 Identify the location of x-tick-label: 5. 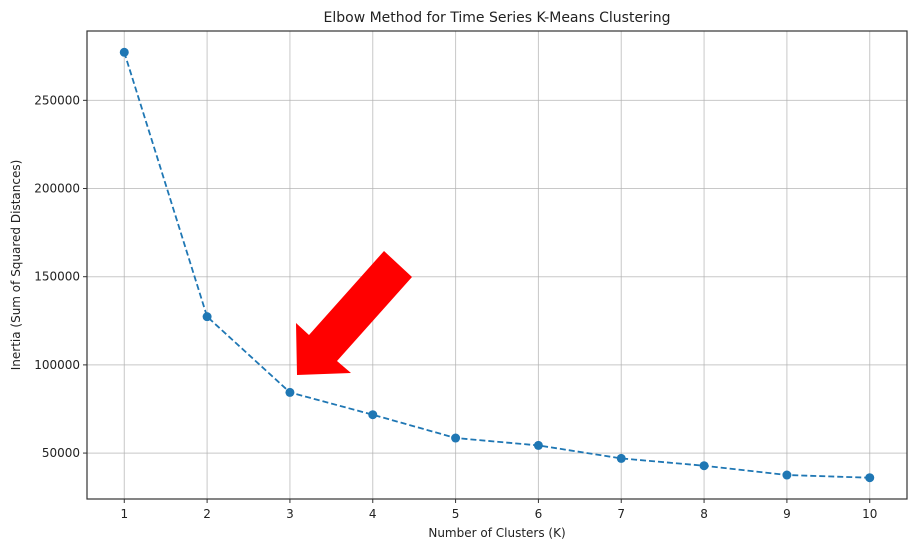
(456, 514).